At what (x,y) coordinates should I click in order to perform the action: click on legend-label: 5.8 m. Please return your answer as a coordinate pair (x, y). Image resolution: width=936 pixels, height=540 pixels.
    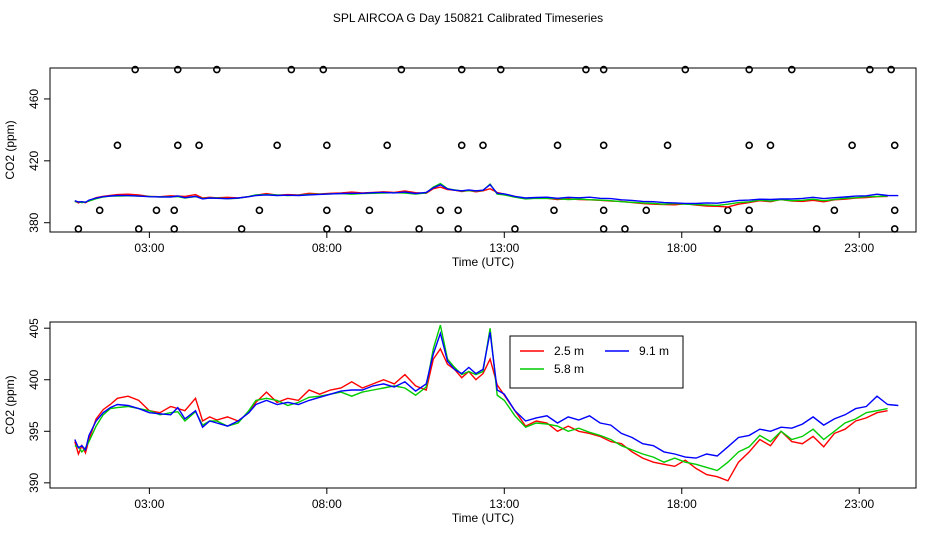
    Looking at the image, I should click on (569, 369).